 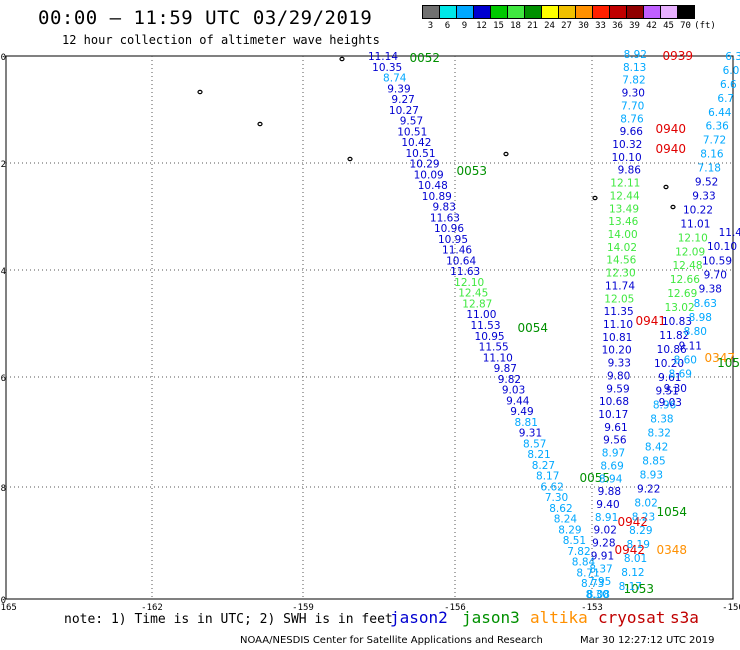 What do you see at coordinates (303, 608) in the screenshot?
I see `longitude-label: -159` at bounding box center [303, 608].